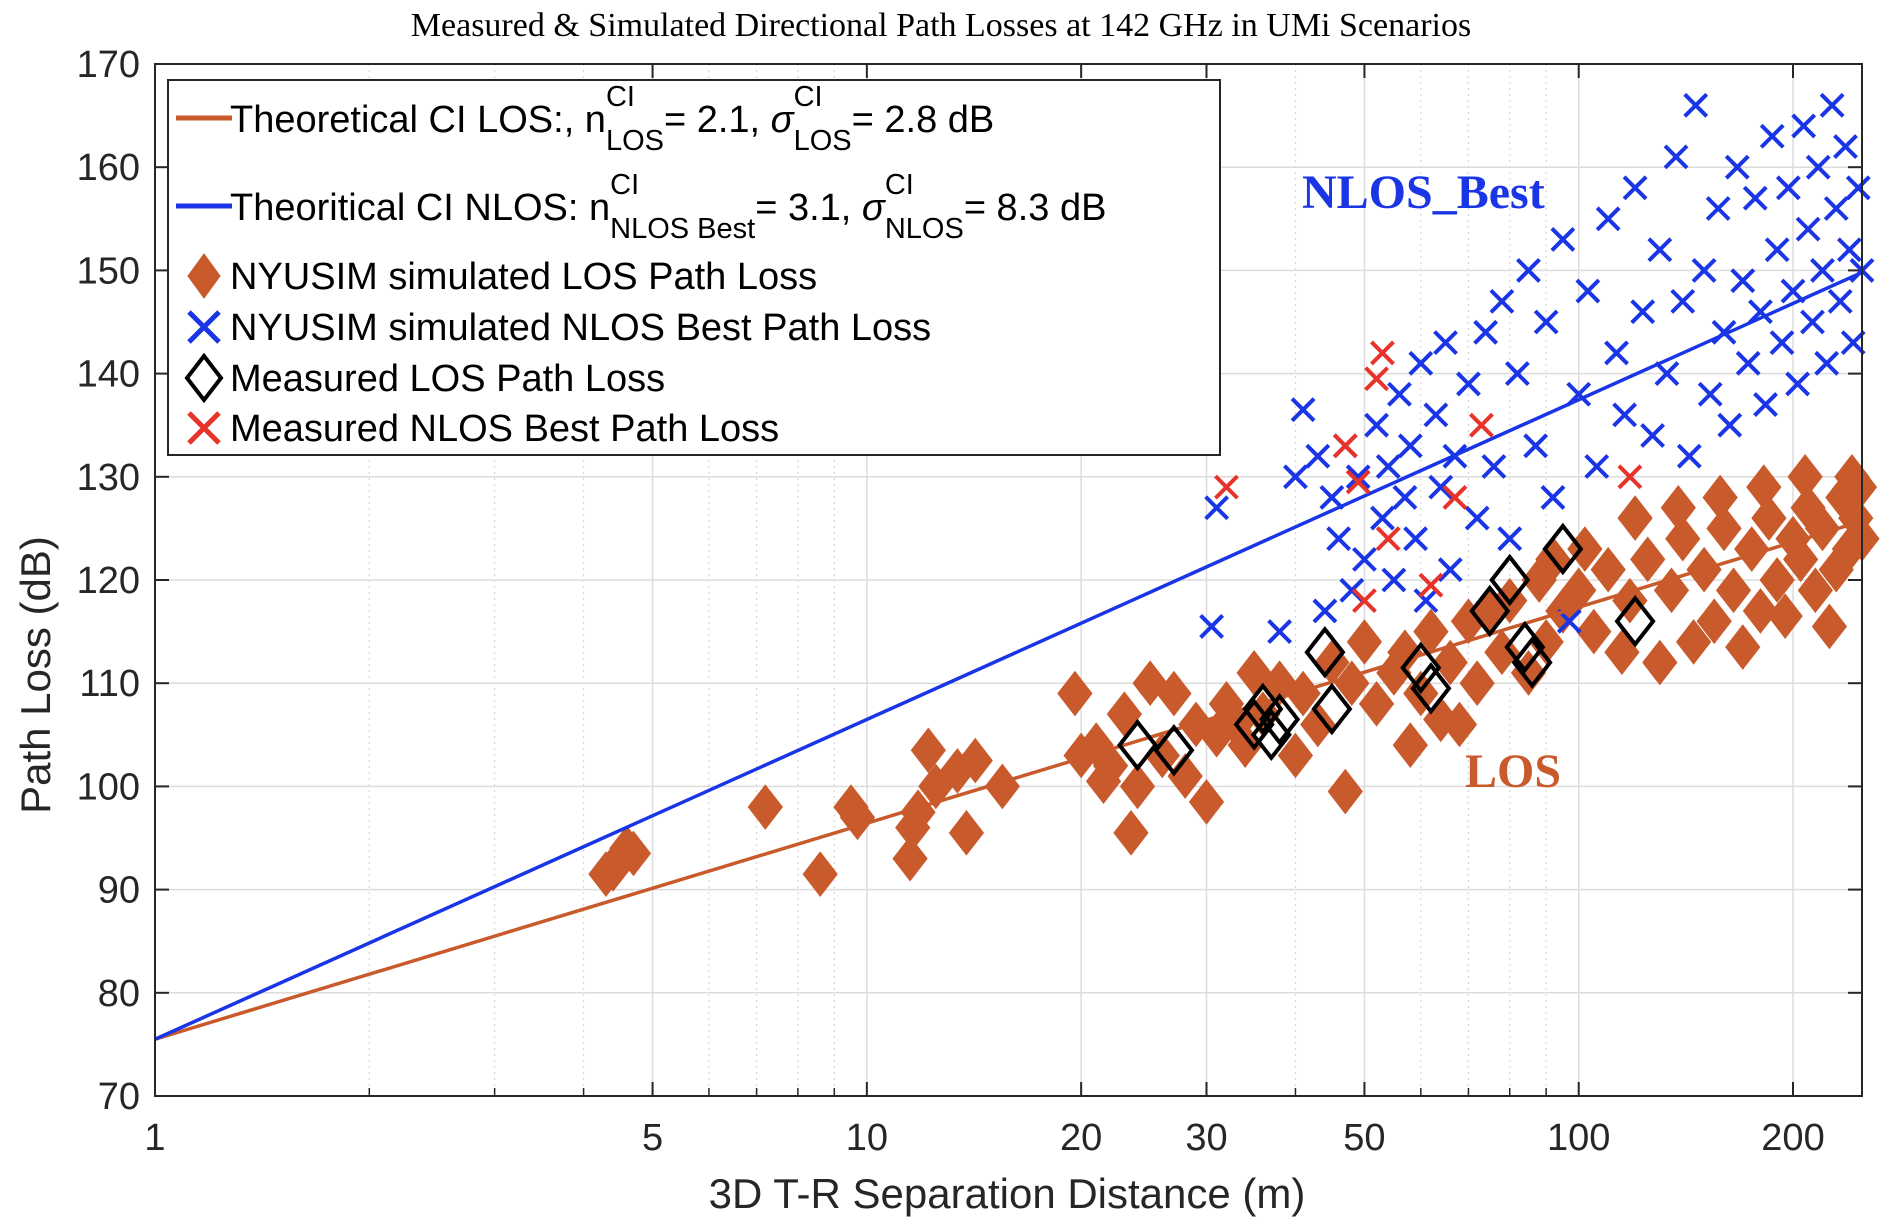 The width and height of the screenshot is (1882, 1220). Describe the element at coordinates (1386, 649) in the screenshot. I see `series-measured-los-path-loss` at that location.